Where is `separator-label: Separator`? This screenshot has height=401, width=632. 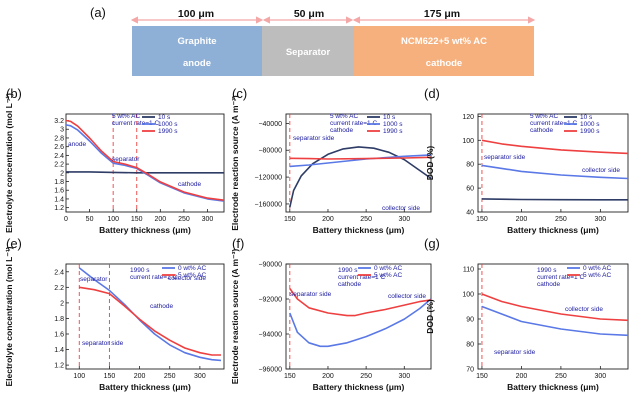 separator-label: Separator is located at coordinates (308, 52).